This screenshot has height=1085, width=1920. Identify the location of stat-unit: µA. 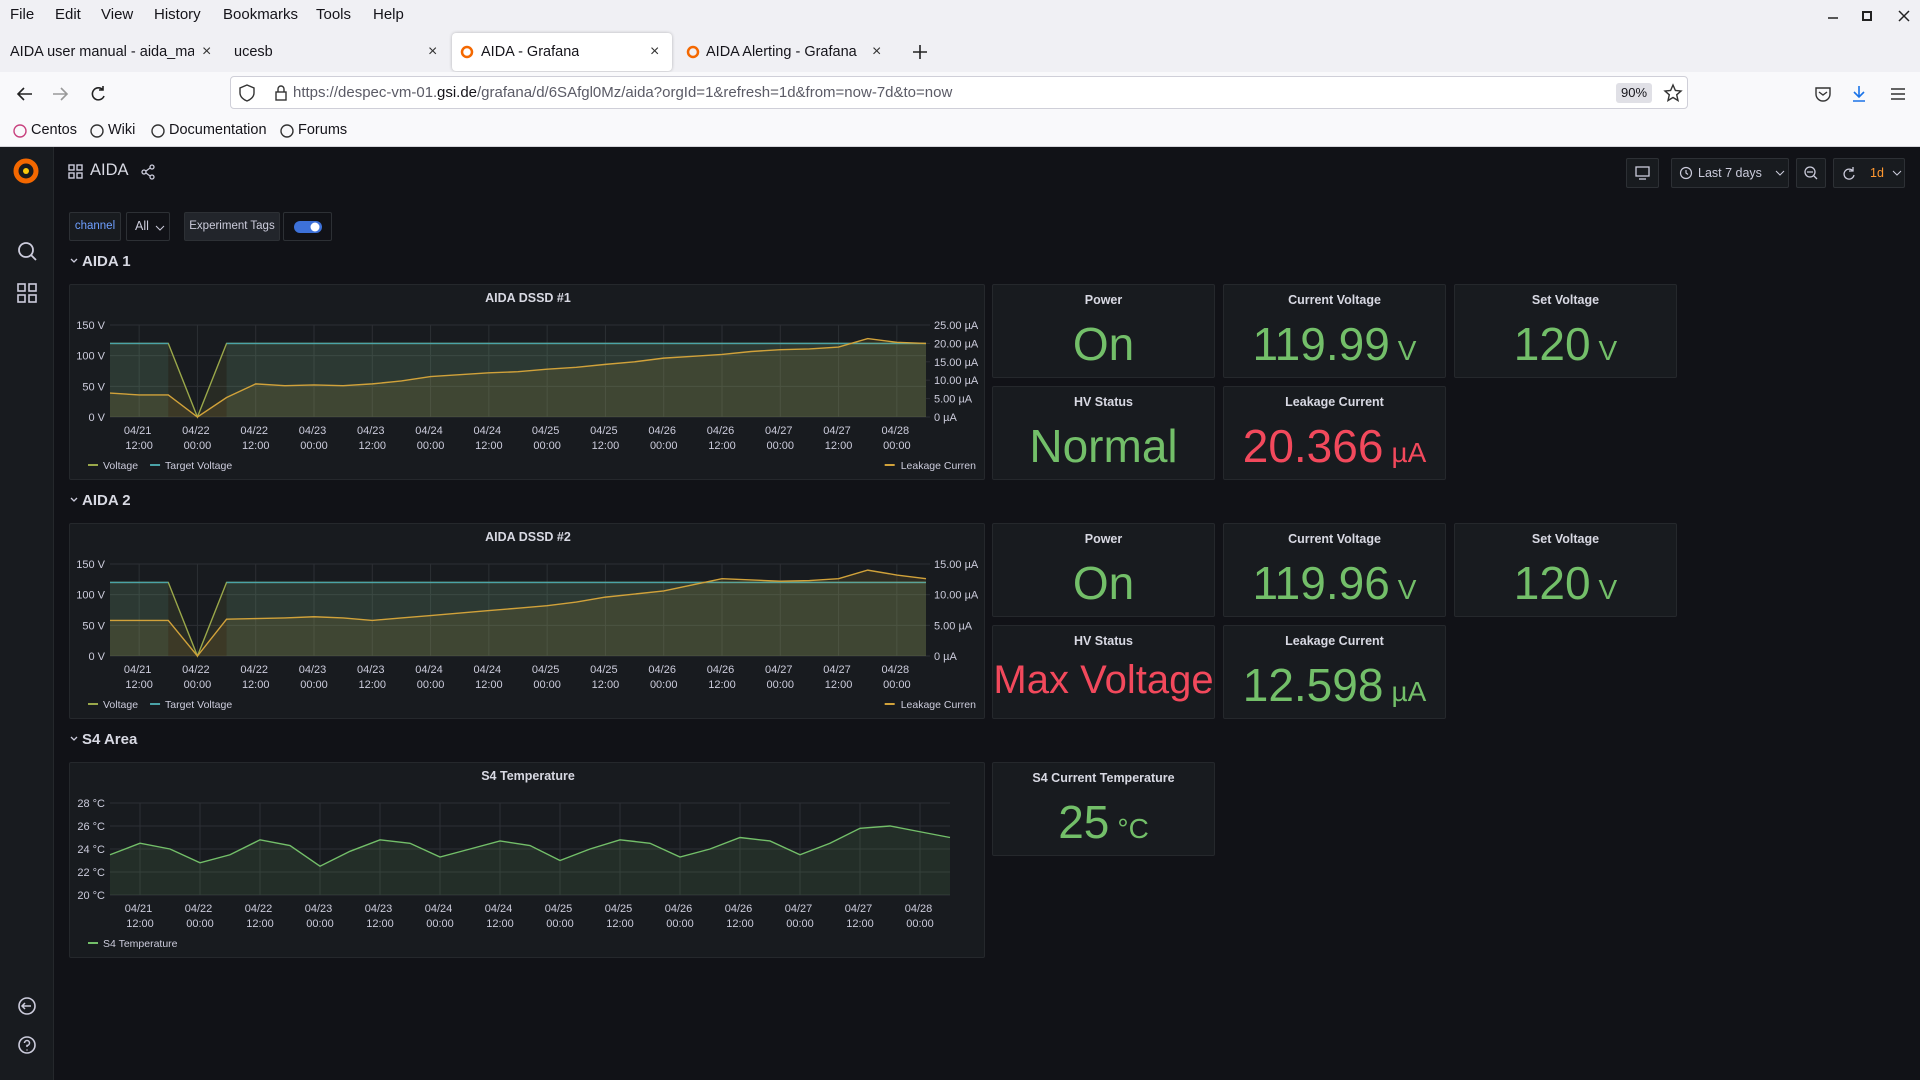
(1409, 452).